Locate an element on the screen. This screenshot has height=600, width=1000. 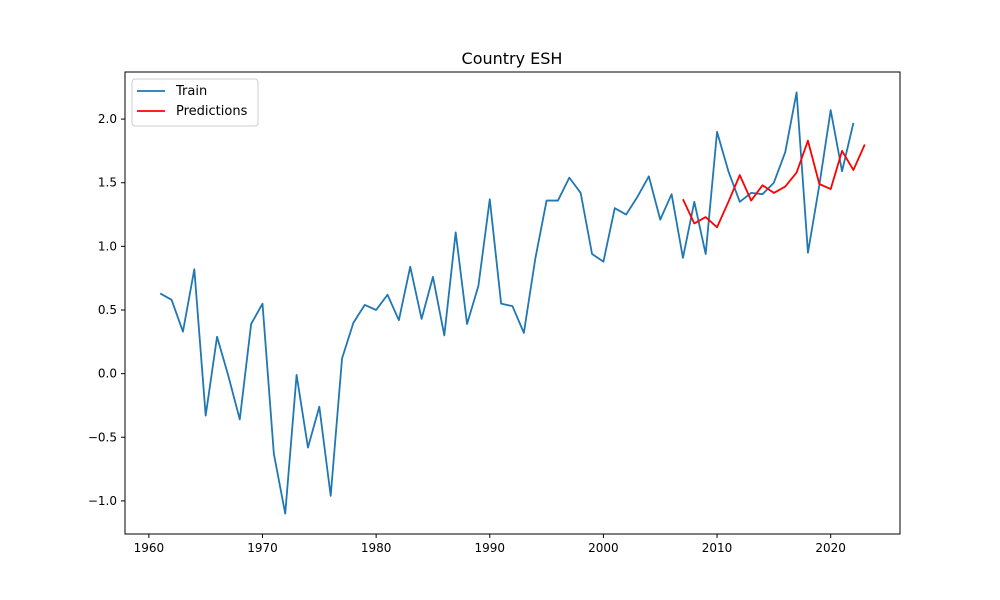
y-tick-label: 0.5 is located at coordinates (107, 310).